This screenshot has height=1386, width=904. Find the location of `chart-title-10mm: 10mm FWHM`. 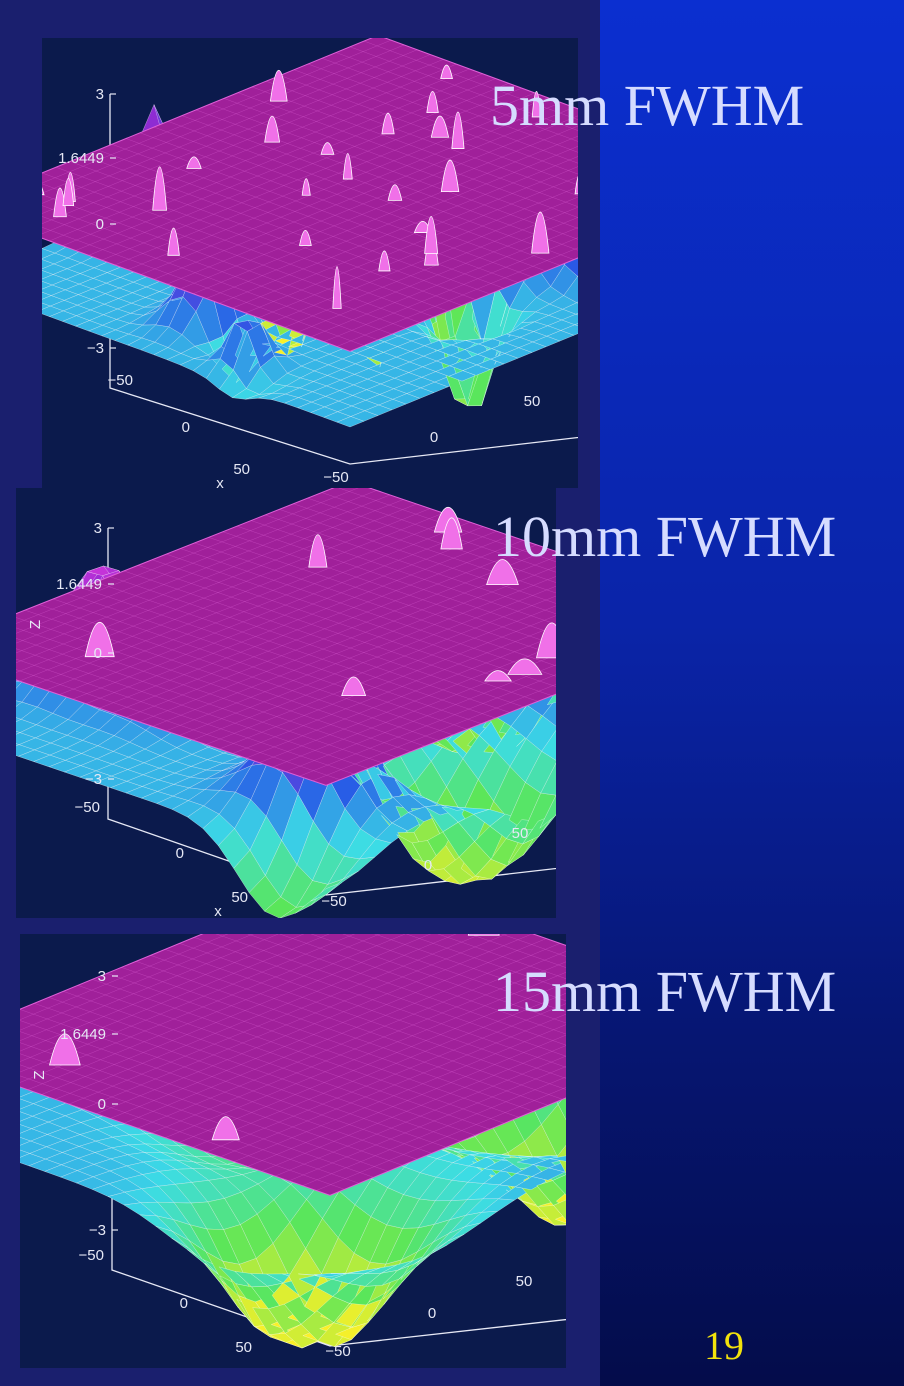

chart-title-10mm: 10mm FWHM is located at coordinates (665, 536).